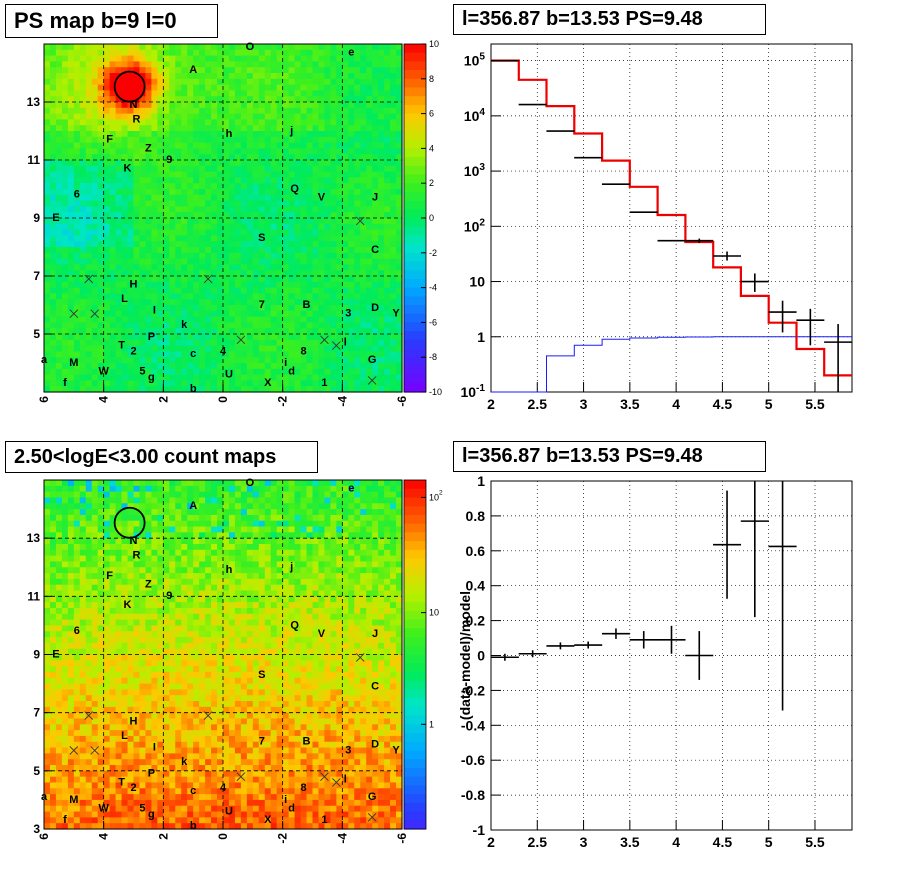 This screenshot has height=875, width=898. I want to click on source-label: J, so click(375, 198).